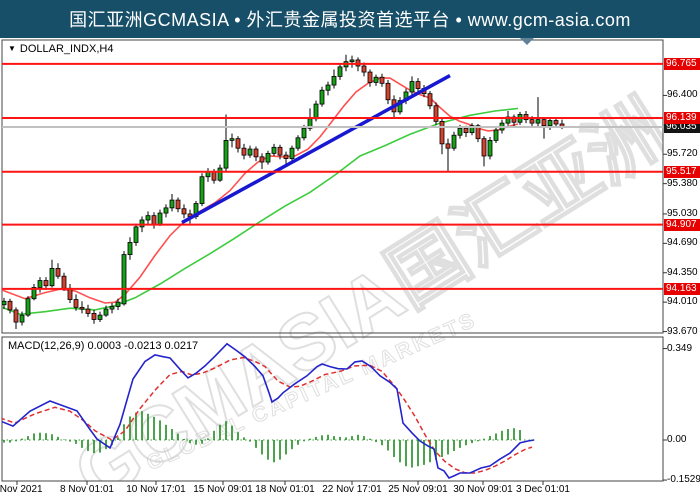  What do you see at coordinates (527, 41) in the screenshot?
I see `banner-arrow-icon` at bounding box center [527, 41].